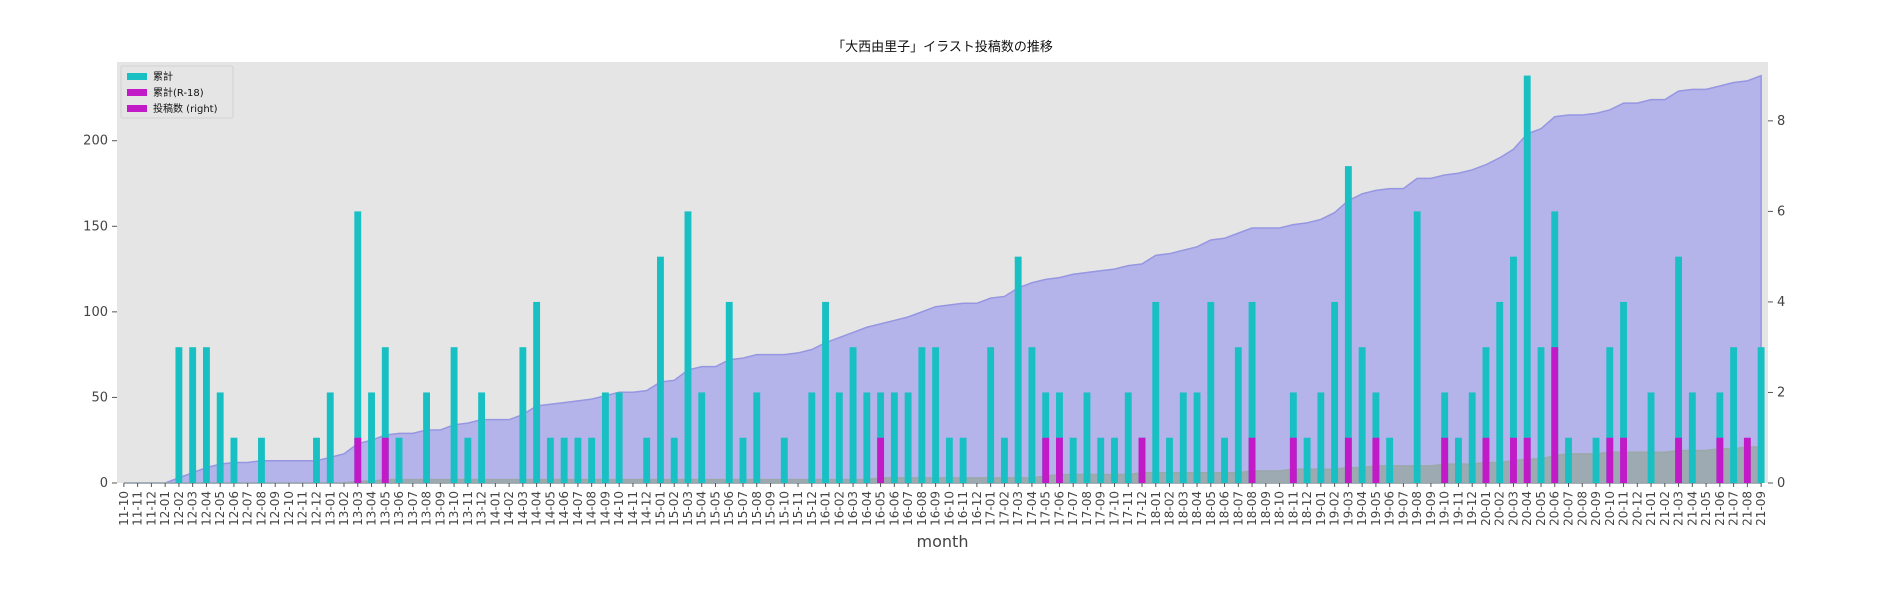  Describe the element at coordinates (1761, 508) in the screenshot. I see `x-tick-label: 21-09` at that location.